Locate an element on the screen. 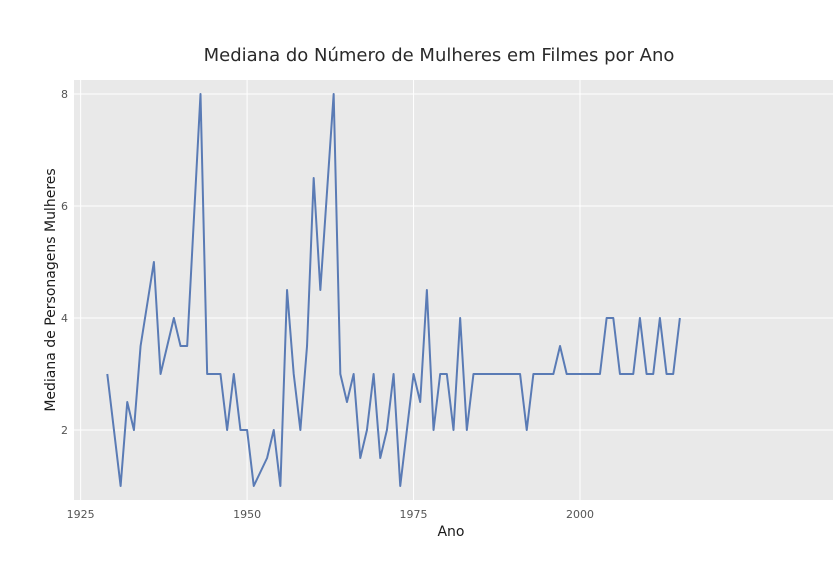 The width and height of the screenshot is (840, 580). y-tick-label: 8 is located at coordinates (64, 94).